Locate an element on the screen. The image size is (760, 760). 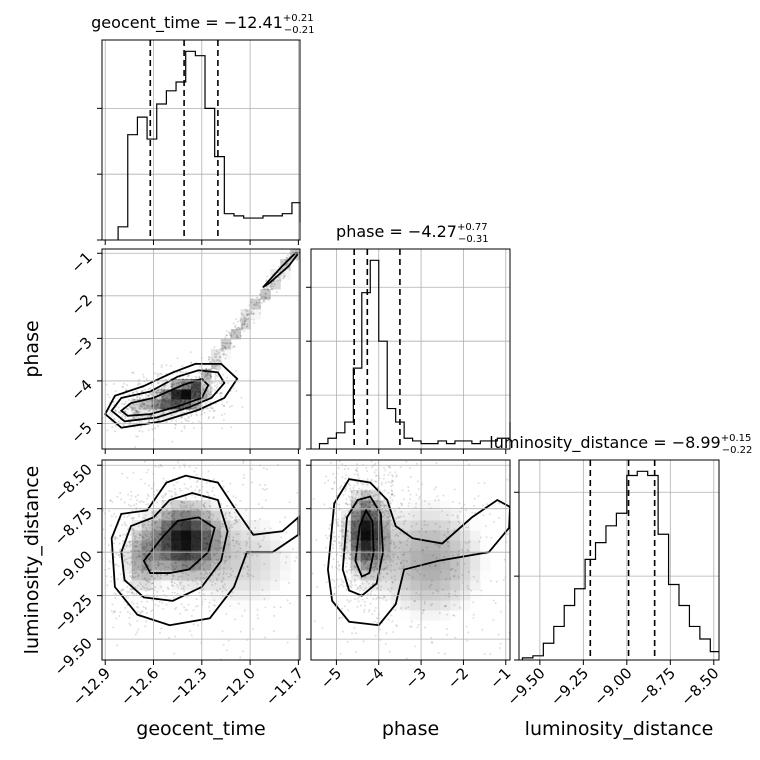
title-median: −8.99 is located at coordinates (696, 442).